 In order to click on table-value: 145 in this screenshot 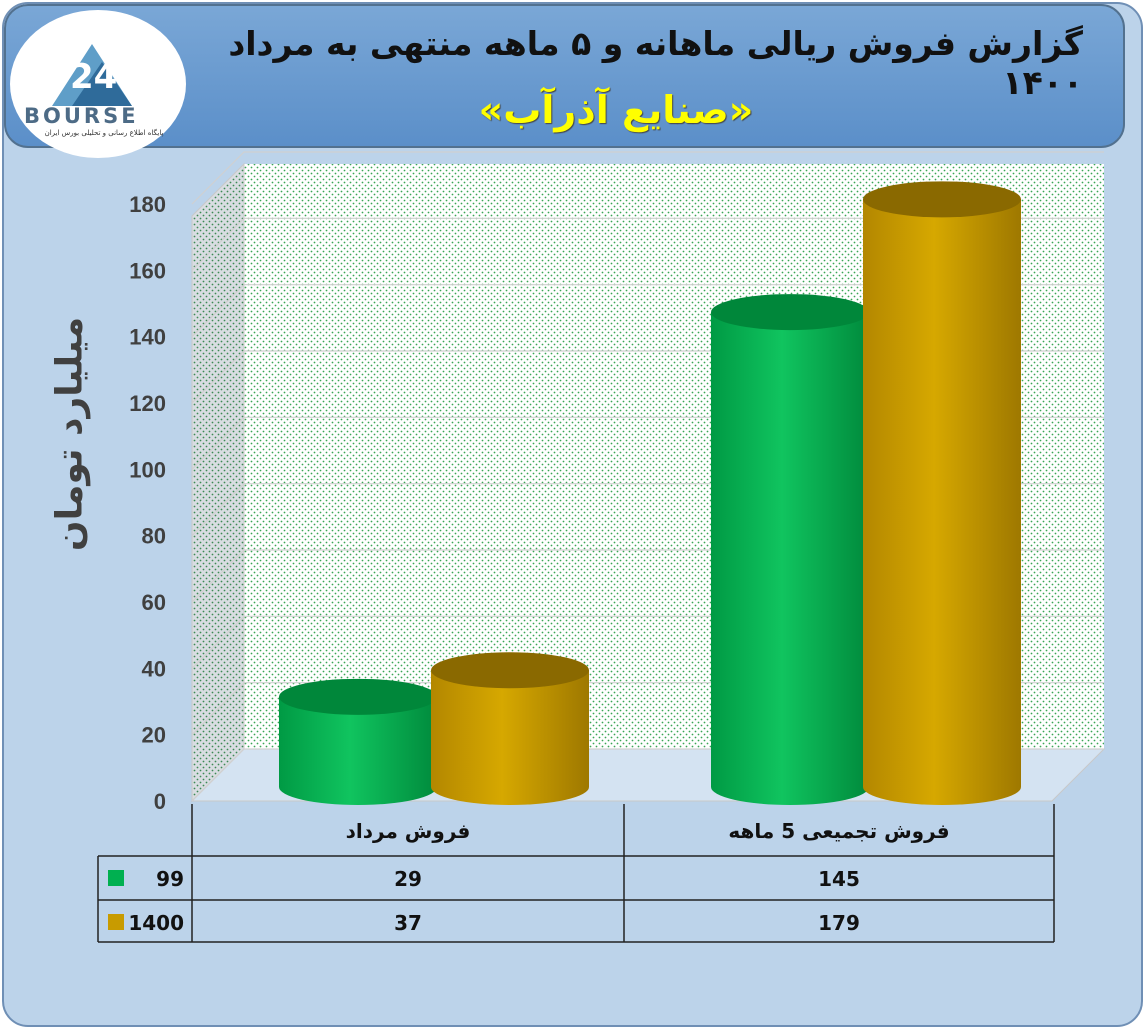, I will do `click(839, 879)`.